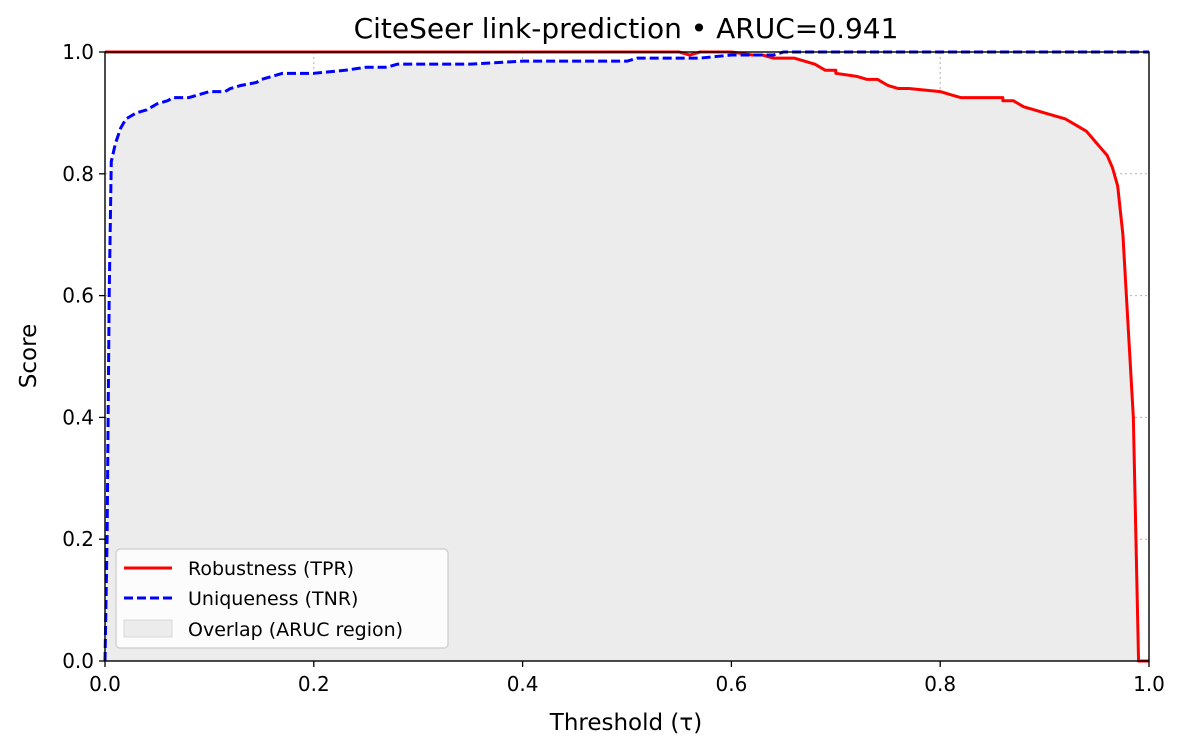 The height and width of the screenshot is (751, 1184). What do you see at coordinates (105, 684) in the screenshot?
I see `x-tick-label: 0.0` at bounding box center [105, 684].